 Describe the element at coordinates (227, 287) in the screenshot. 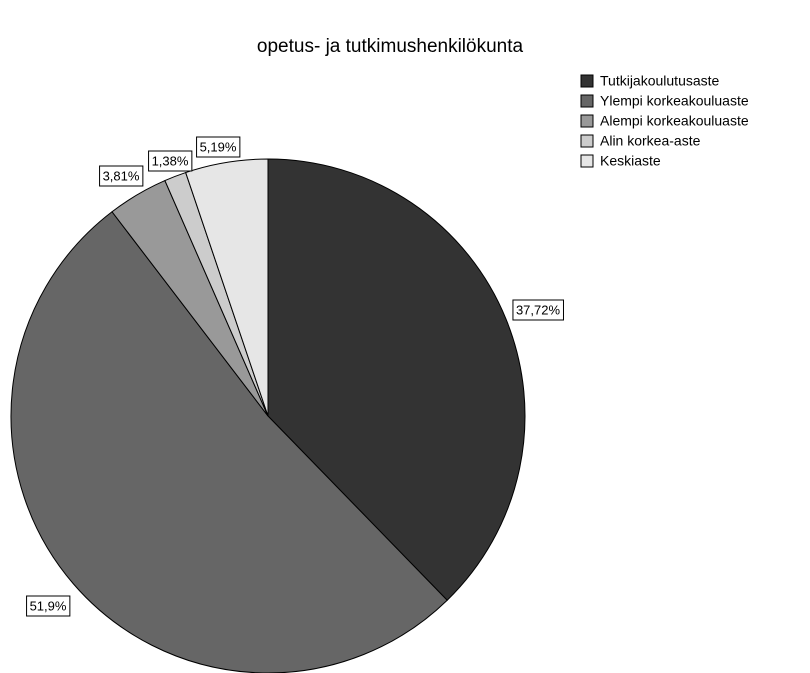

I see `pie-slice` at that location.